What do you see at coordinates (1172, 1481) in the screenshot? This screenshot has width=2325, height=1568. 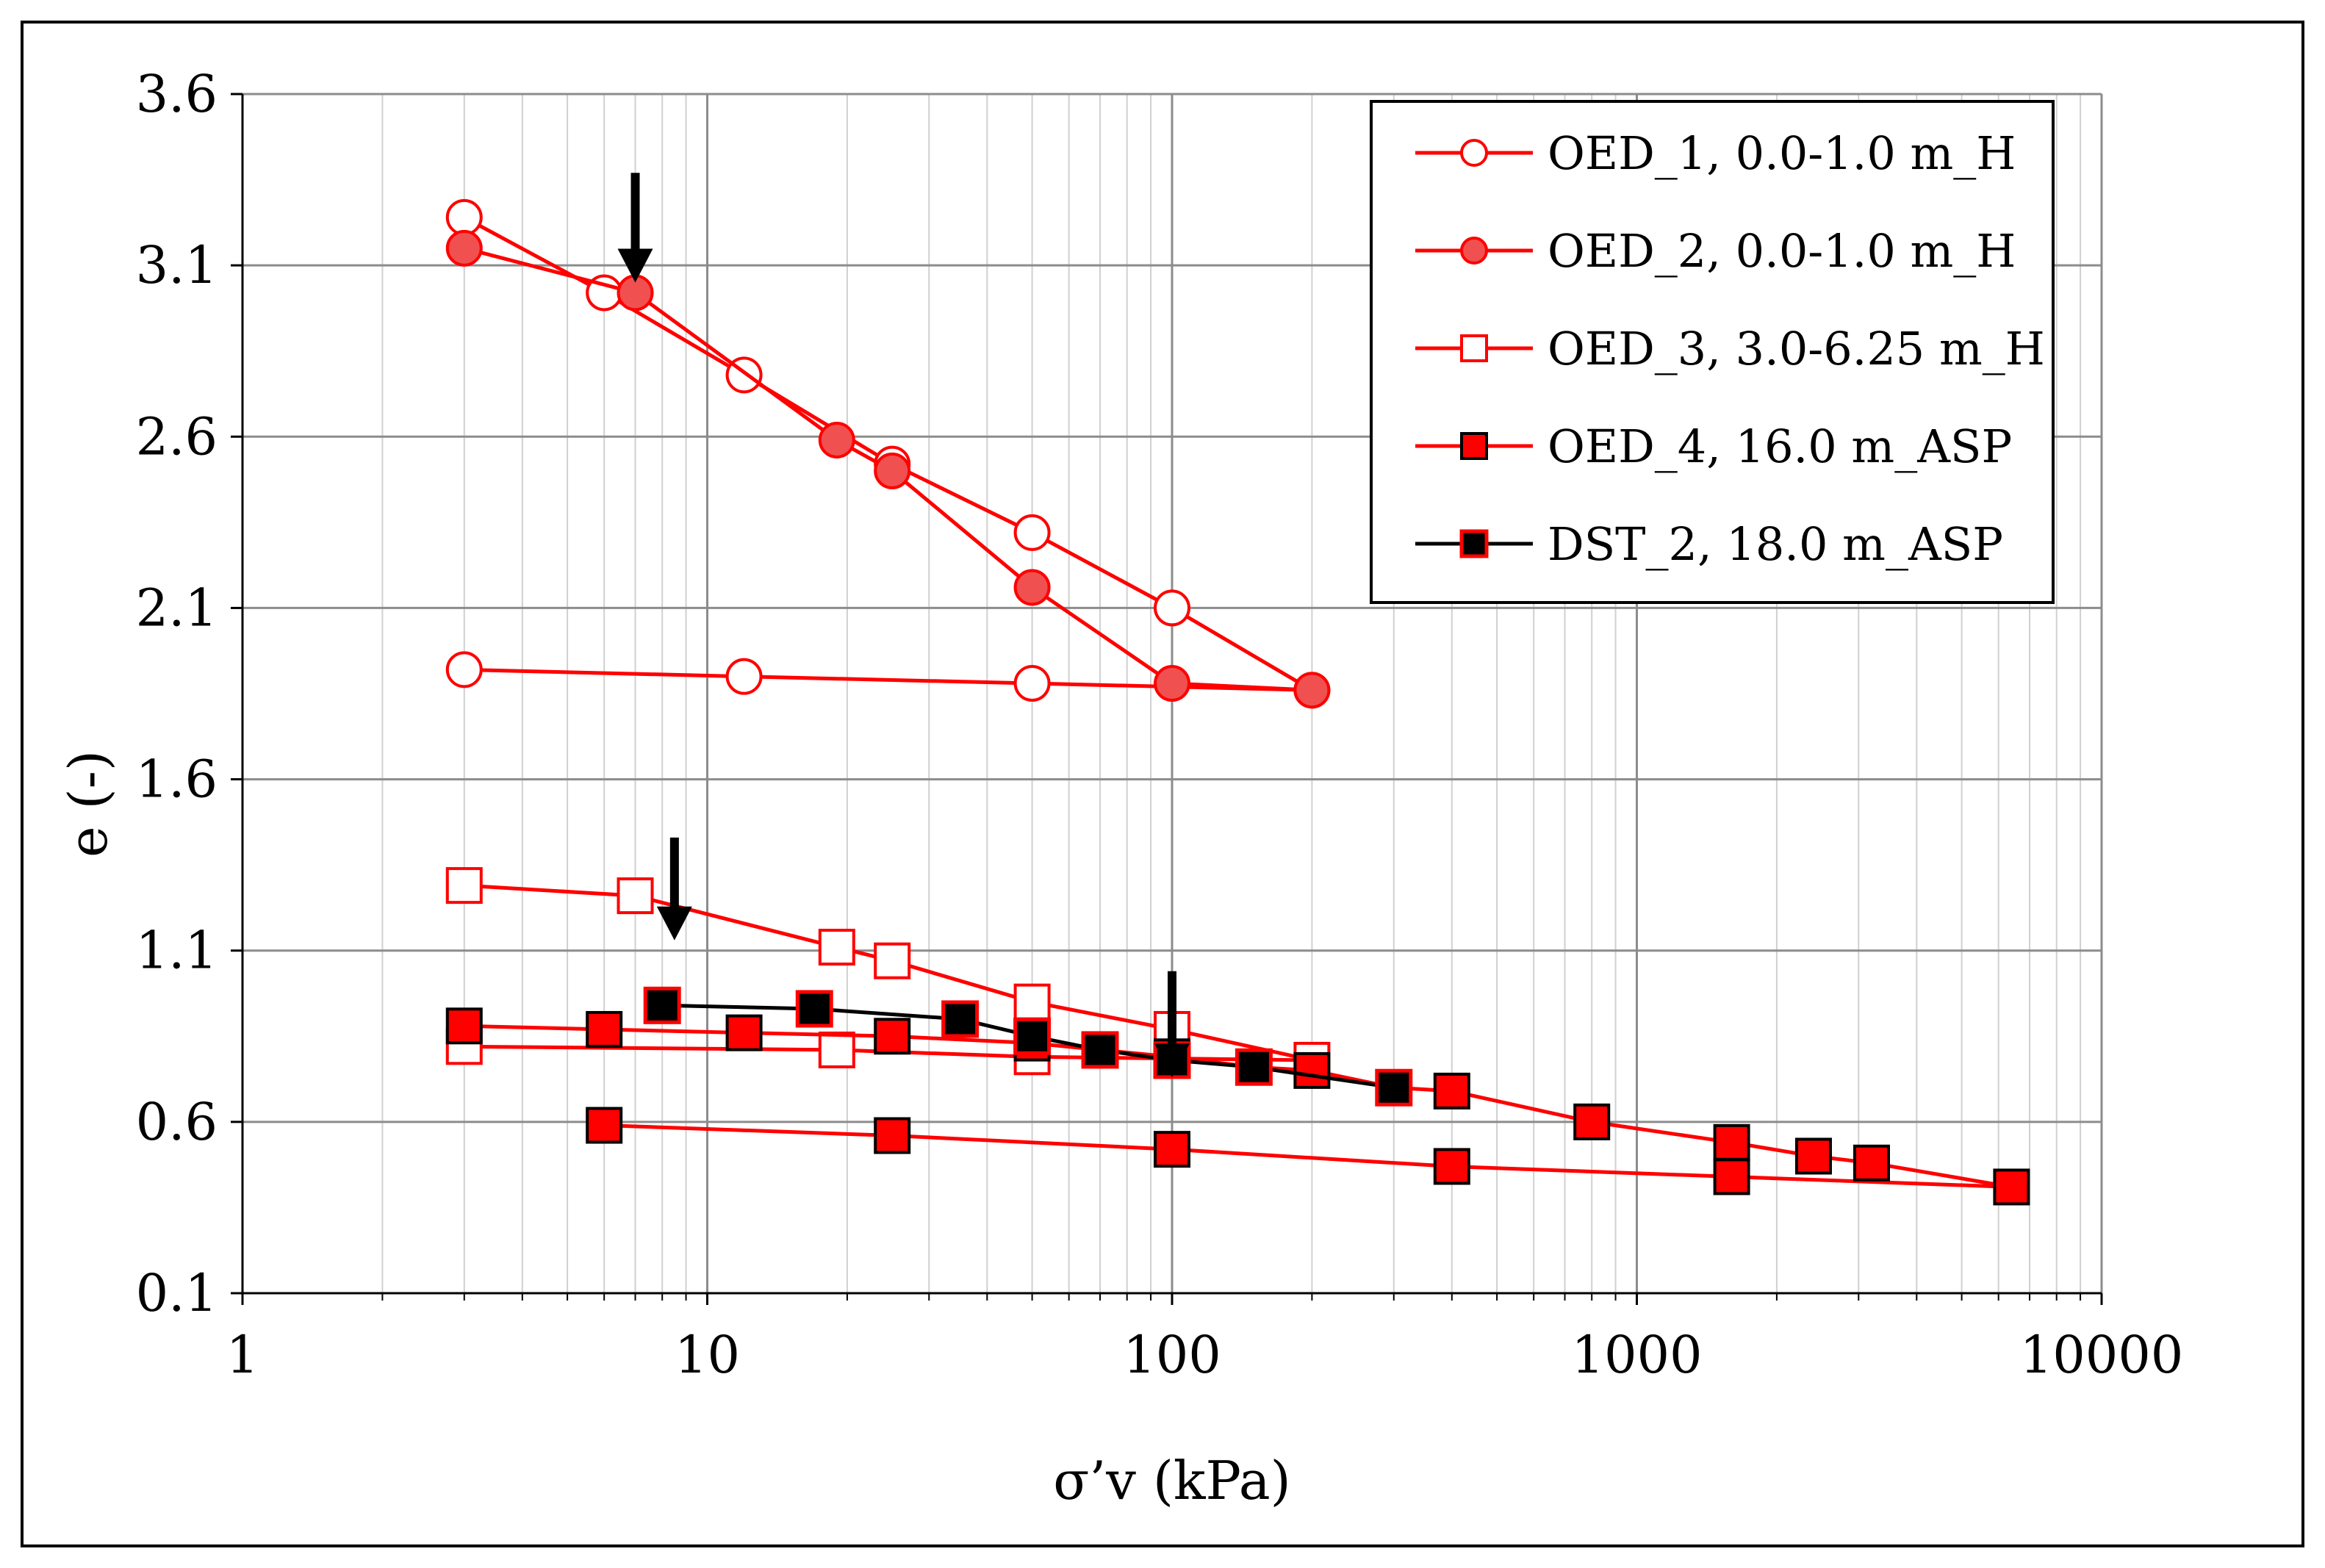 I see `x-axis-label: σ’v (kPa)` at bounding box center [1172, 1481].